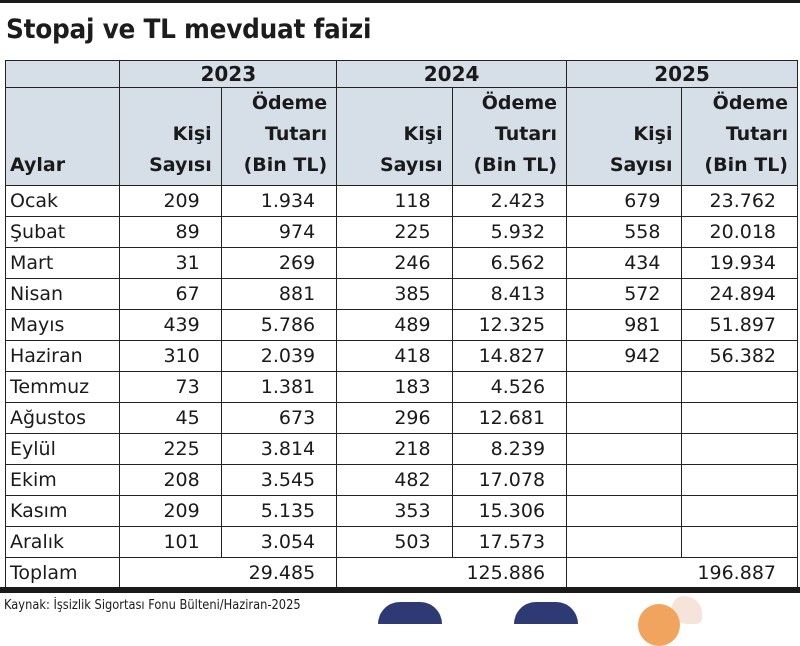 Image resolution: width=800 pixels, height=646 pixels. I want to click on count-2024-cell: 418, so click(394, 356).